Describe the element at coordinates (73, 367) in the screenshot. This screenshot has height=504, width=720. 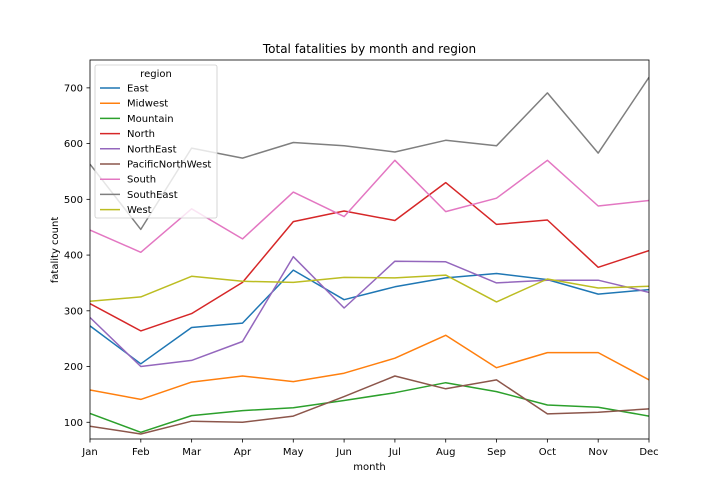
I see `y-tick-label: 200` at that location.